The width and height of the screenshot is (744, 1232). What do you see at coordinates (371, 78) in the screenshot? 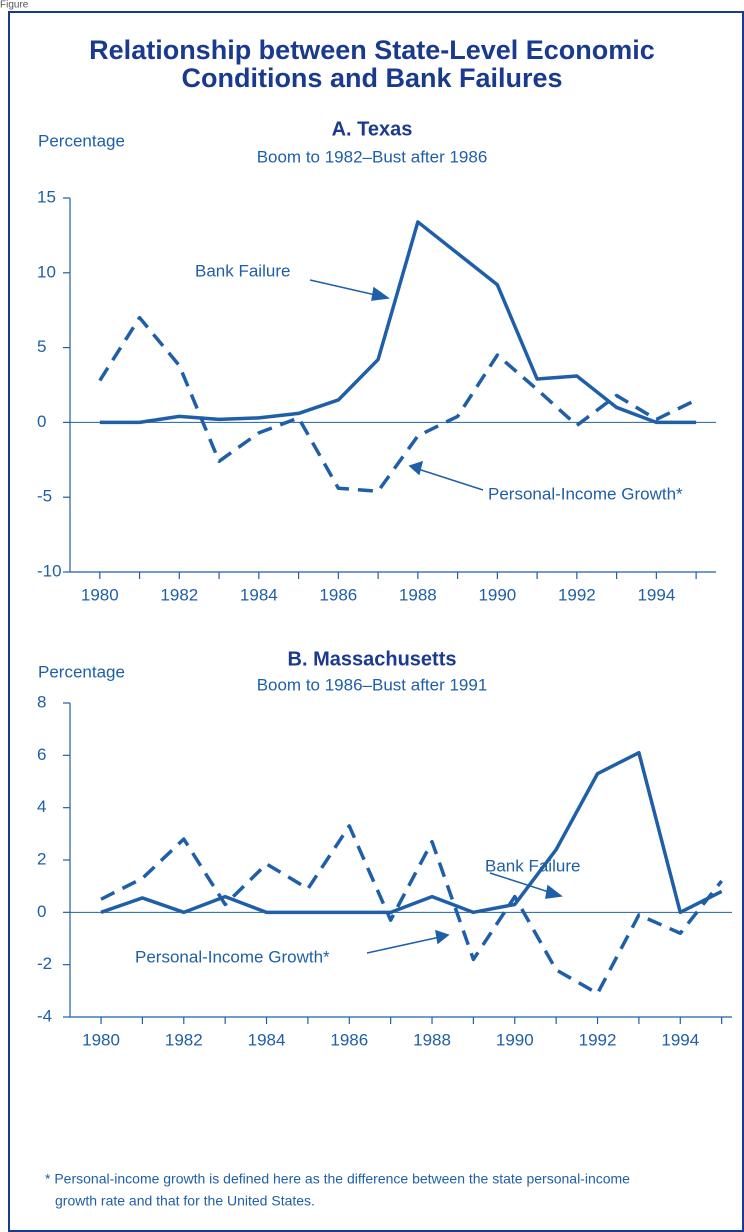
I see `title: Conditions and Bank Failures` at bounding box center [371, 78].